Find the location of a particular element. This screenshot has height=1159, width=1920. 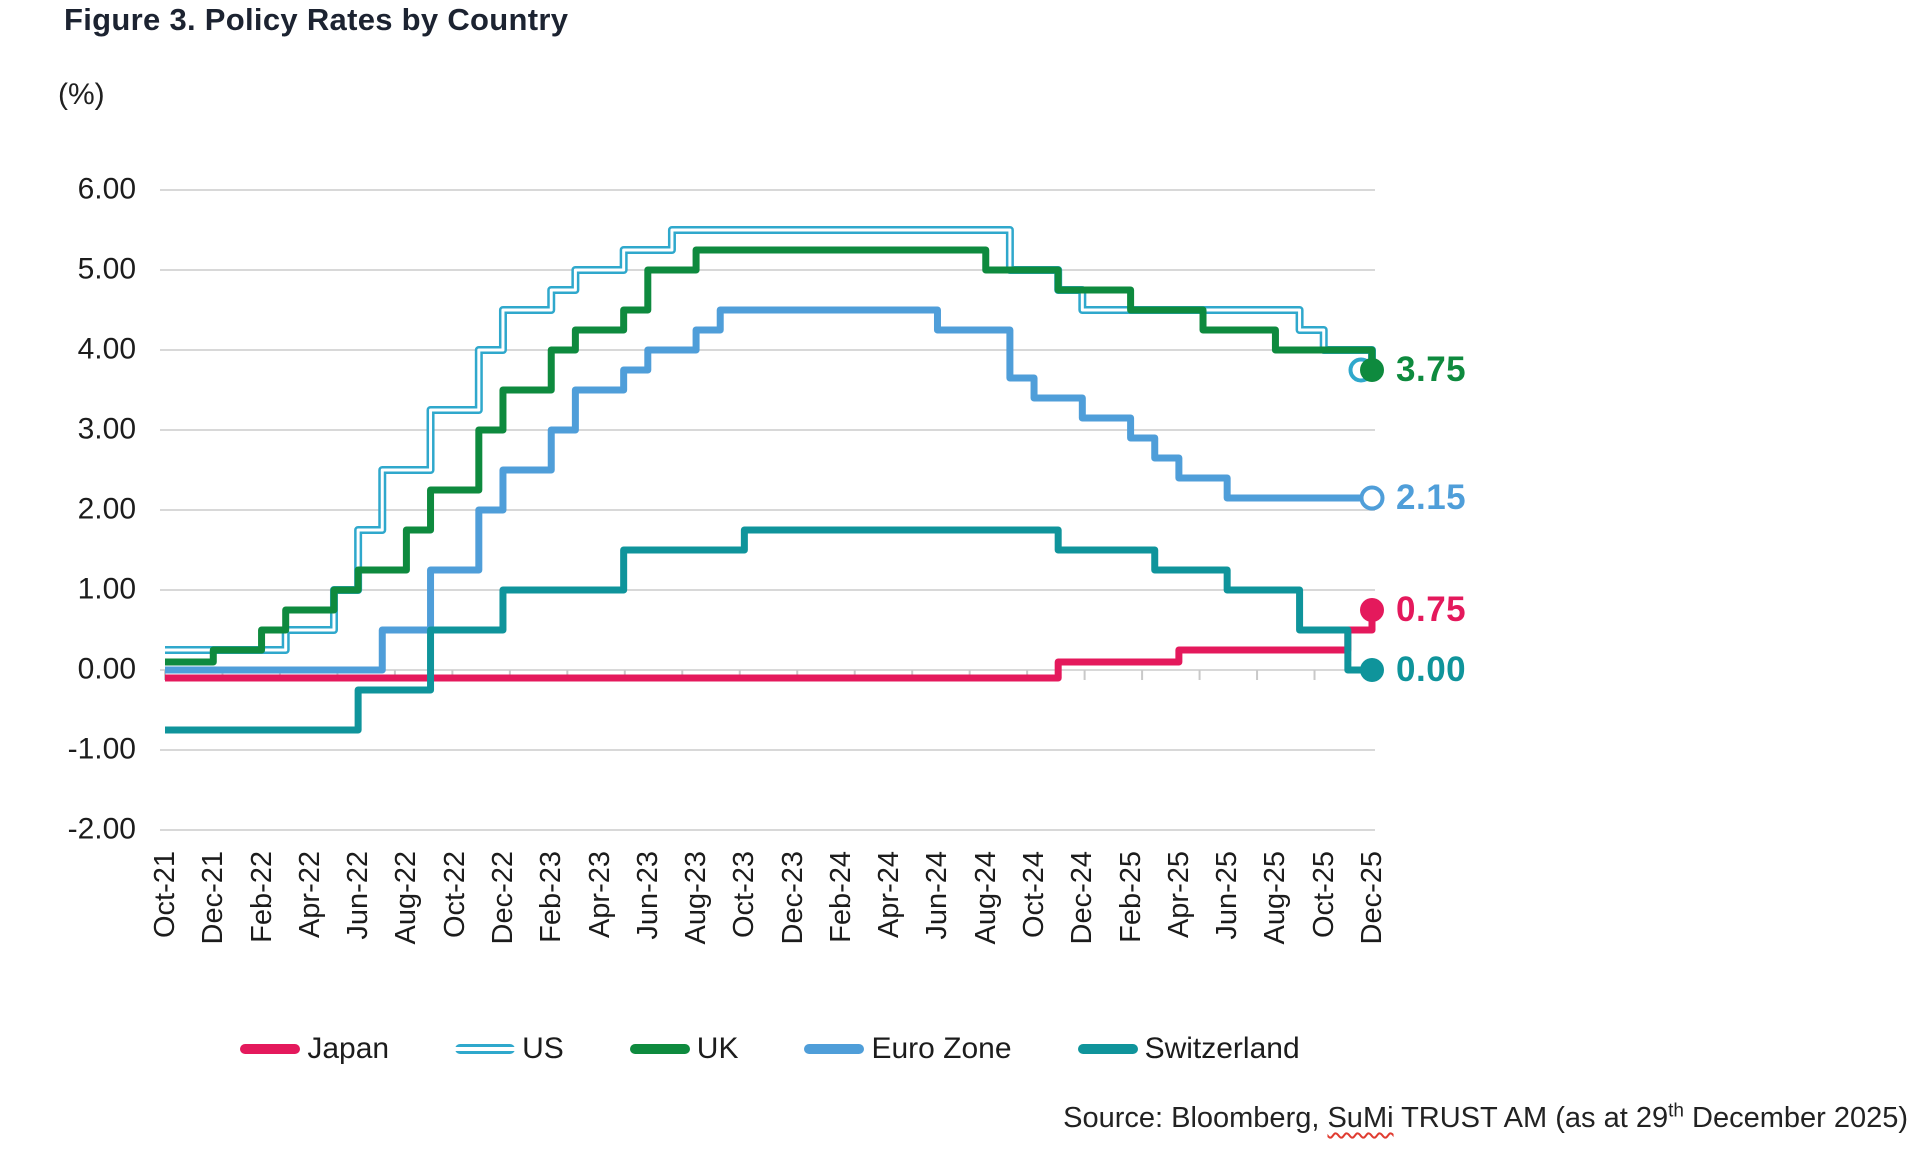

source-sumi: SuMi is located at coordinates (1360, 1118).